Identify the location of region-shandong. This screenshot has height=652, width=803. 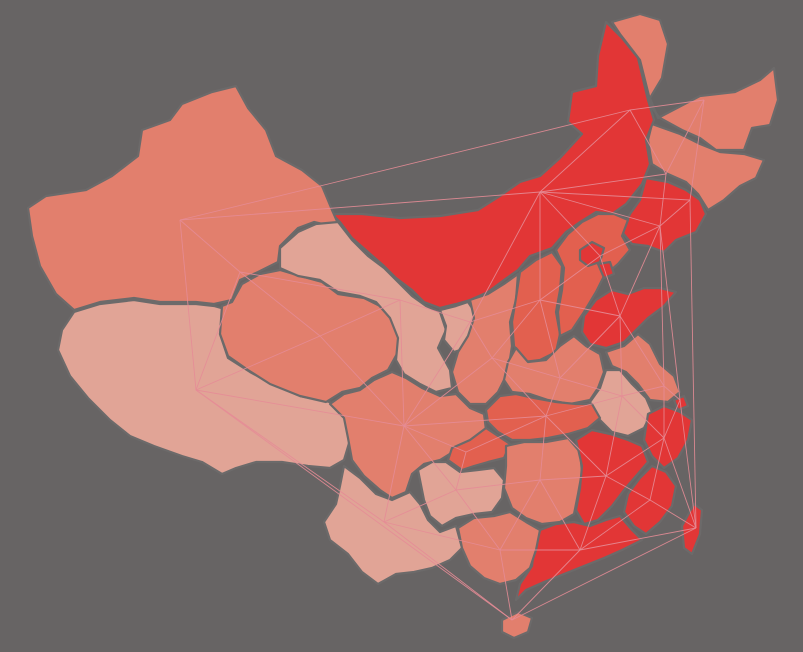
(629, 318).